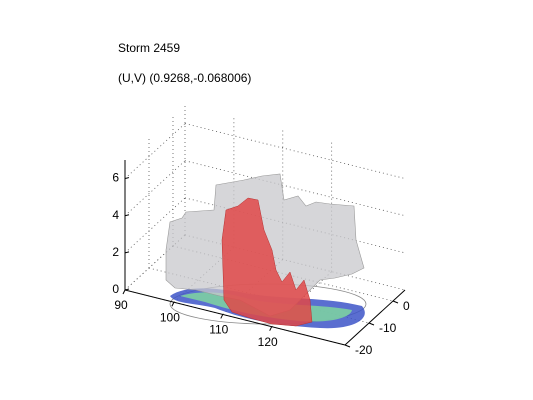 This screenshot has height=400, width=533. What do you see at coordinates (388, 328) in the screenshot?
I see `y-tick-label: -10` at bounding box center [388, 328].